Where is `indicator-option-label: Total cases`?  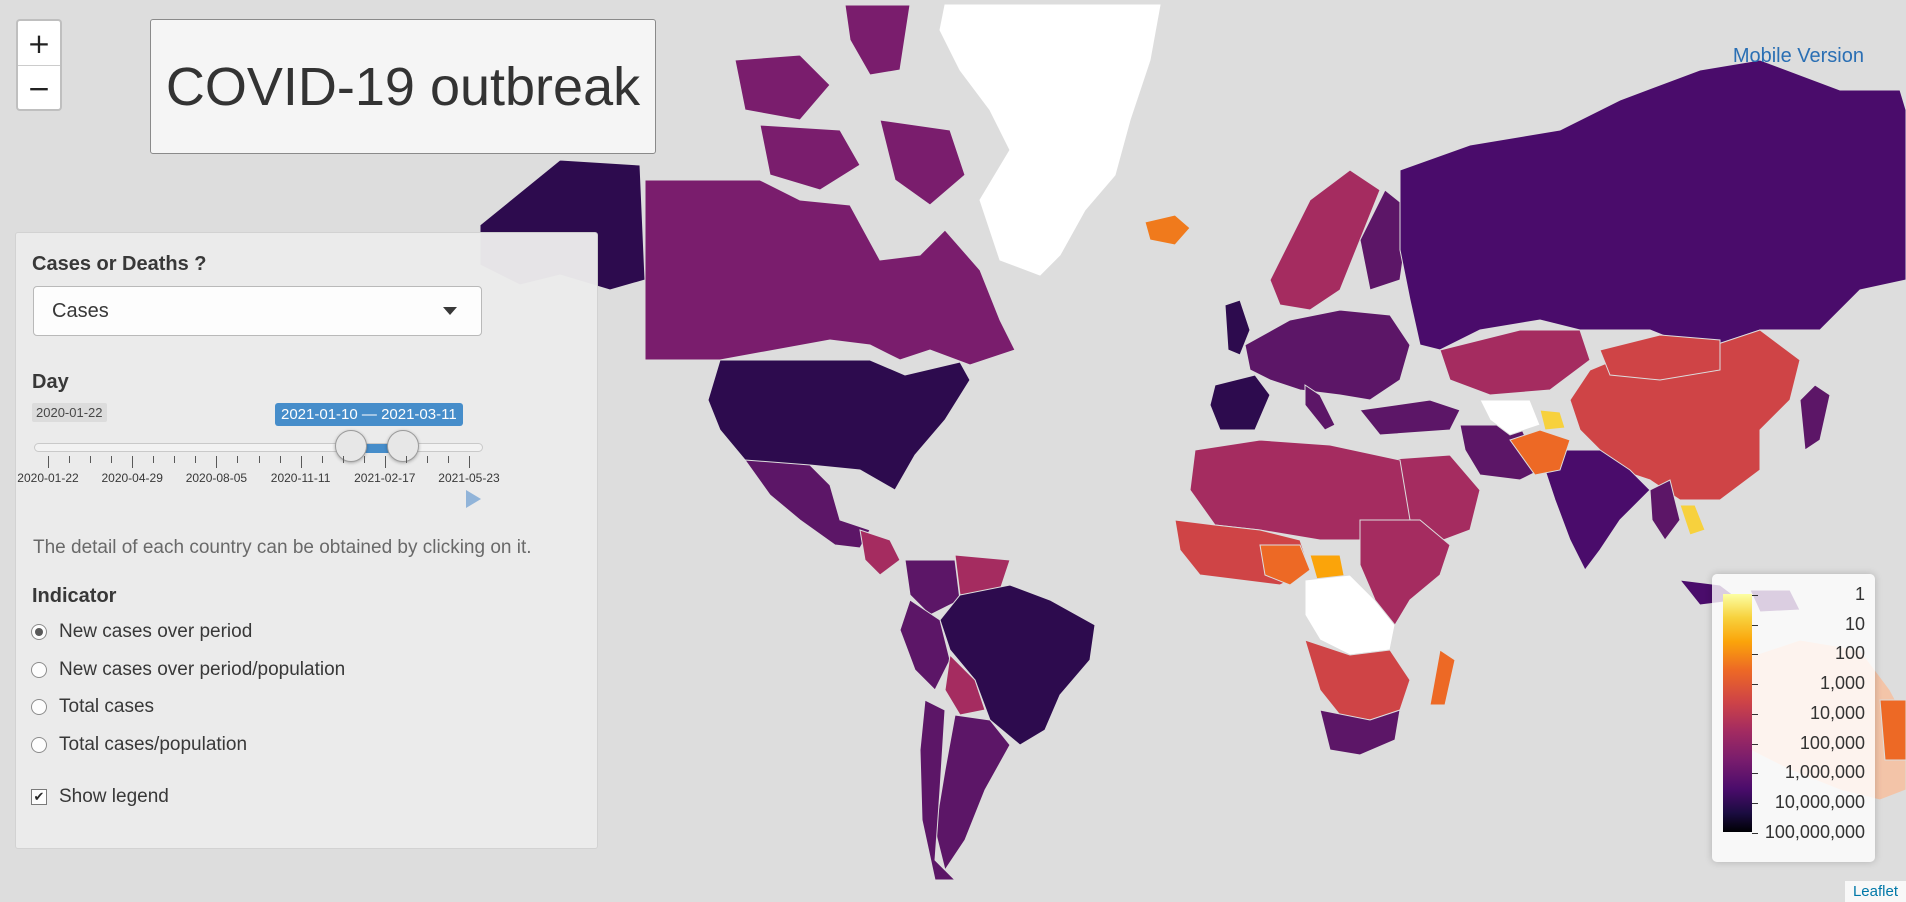
indicator-option-label: Total cases is located at coordinates (107, 706).